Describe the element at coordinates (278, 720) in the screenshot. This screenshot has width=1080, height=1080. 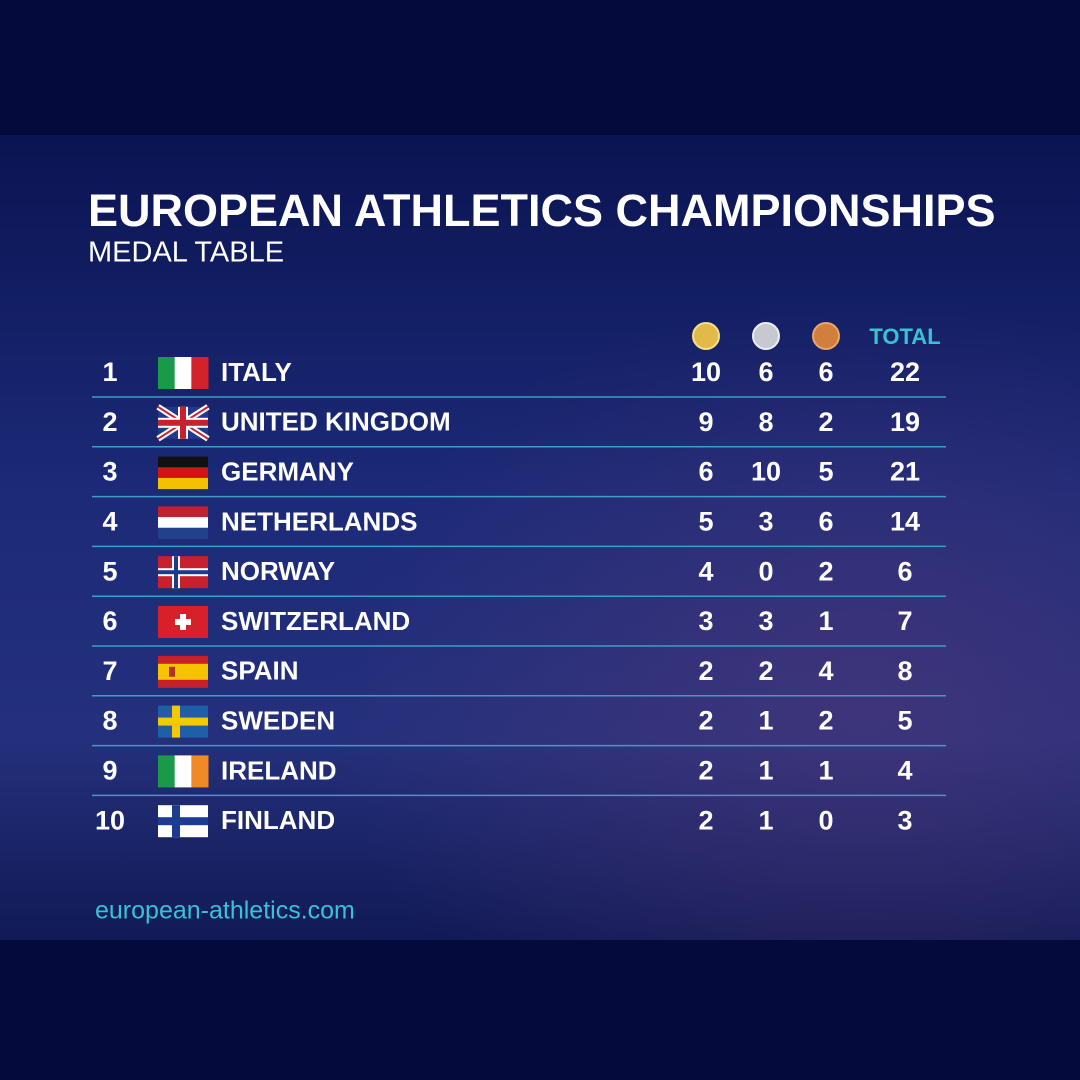
I see `country-name: SWEDEN` at that location.